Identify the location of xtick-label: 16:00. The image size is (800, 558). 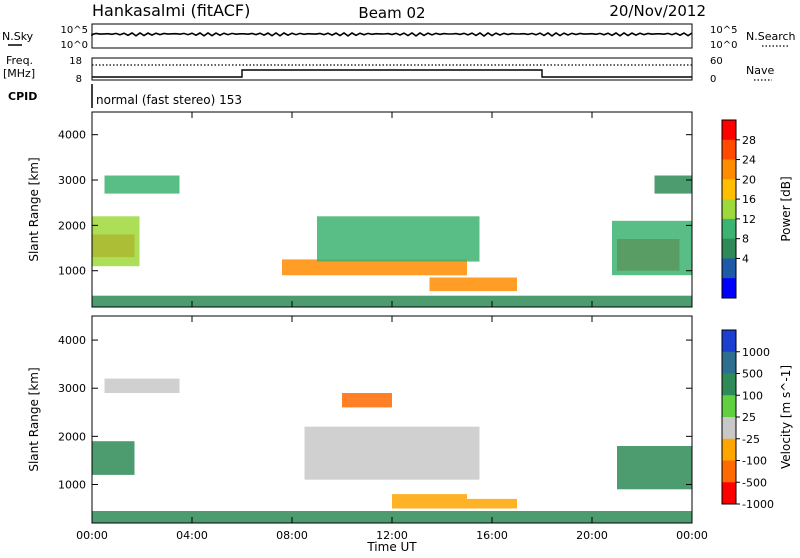
(492, 535).